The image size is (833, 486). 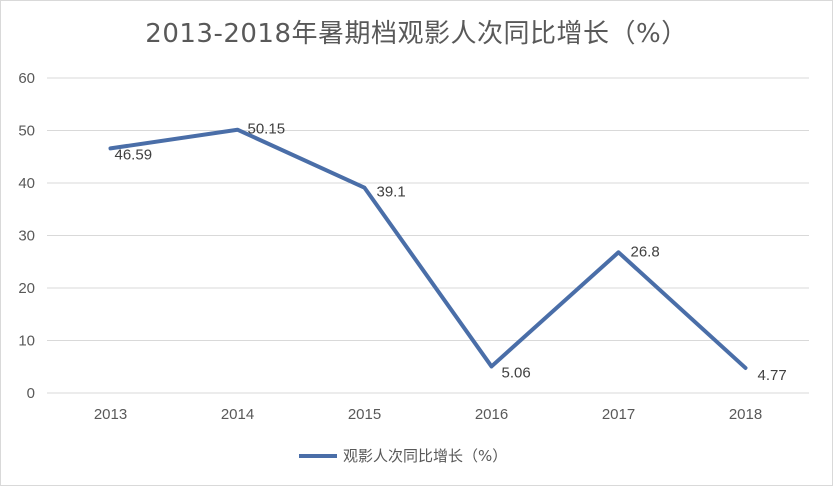 I want to click on y-tick-label: 10, so click(x=26, y=341).